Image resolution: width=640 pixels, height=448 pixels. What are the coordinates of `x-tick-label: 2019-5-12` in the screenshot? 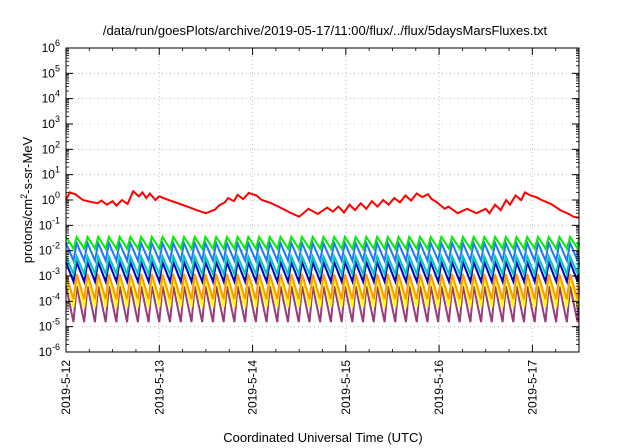 It's located at (66, 387).